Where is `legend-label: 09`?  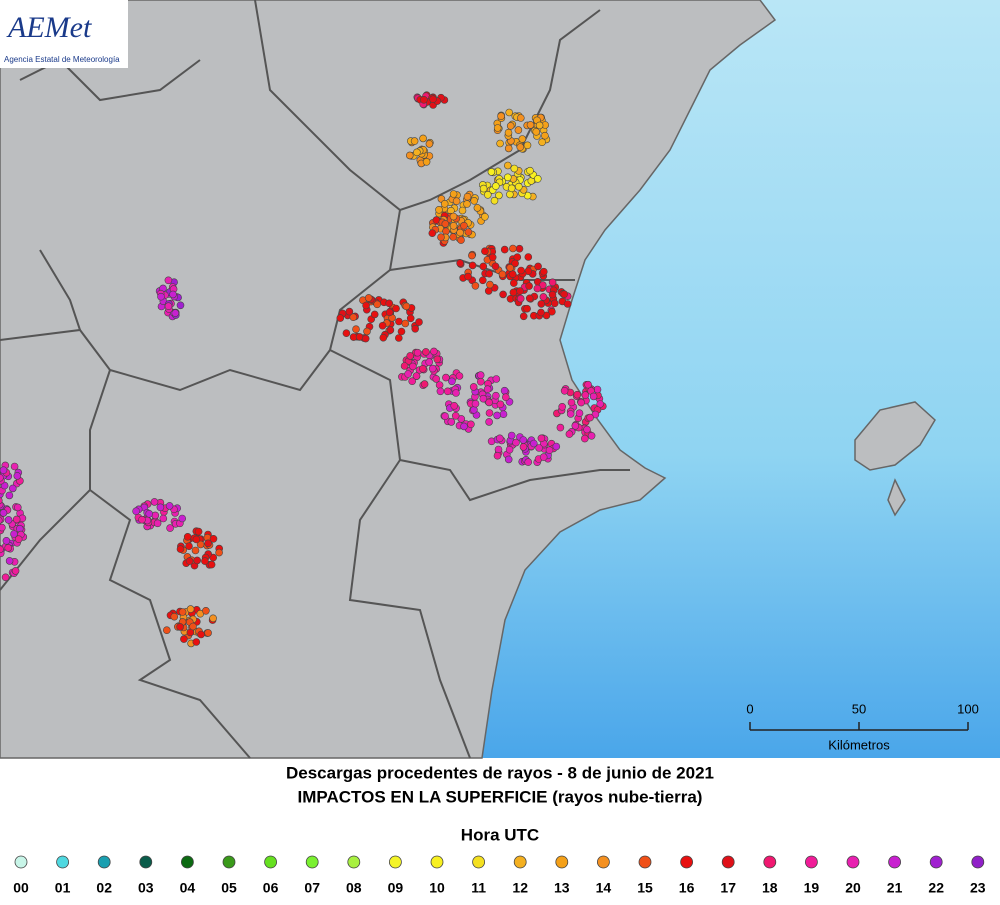 legend-label: 09 is located at coordinates (396, 888).